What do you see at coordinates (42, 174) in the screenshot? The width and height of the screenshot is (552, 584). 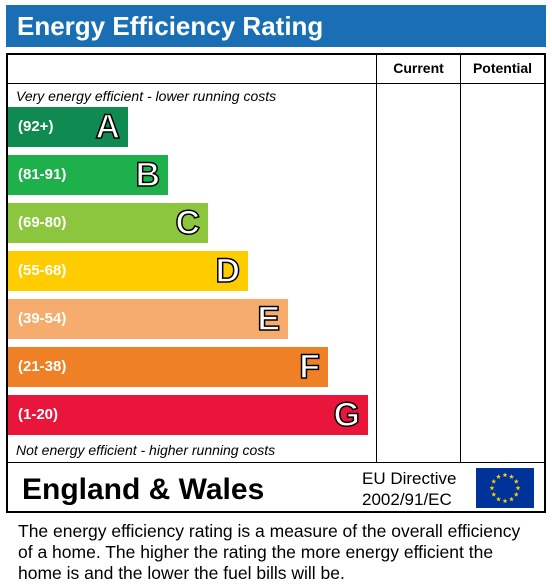 I see `rating-band-range: (81-91)` at bounding box center [42, 174].